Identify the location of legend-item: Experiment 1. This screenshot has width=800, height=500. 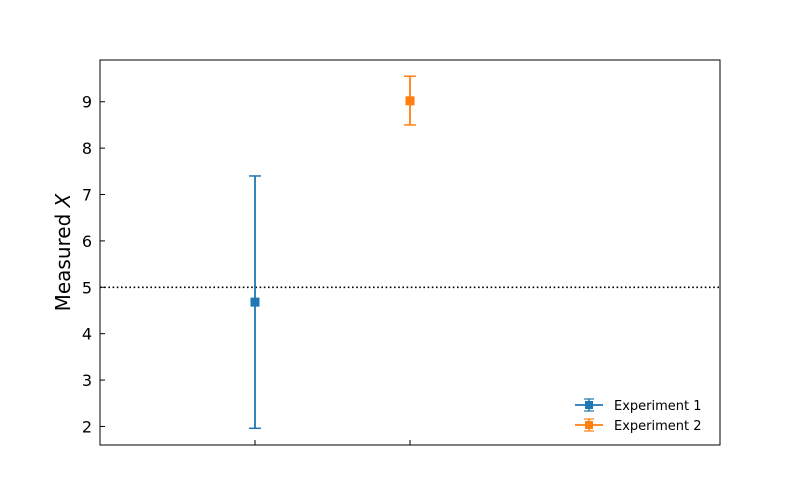
(638, 406).